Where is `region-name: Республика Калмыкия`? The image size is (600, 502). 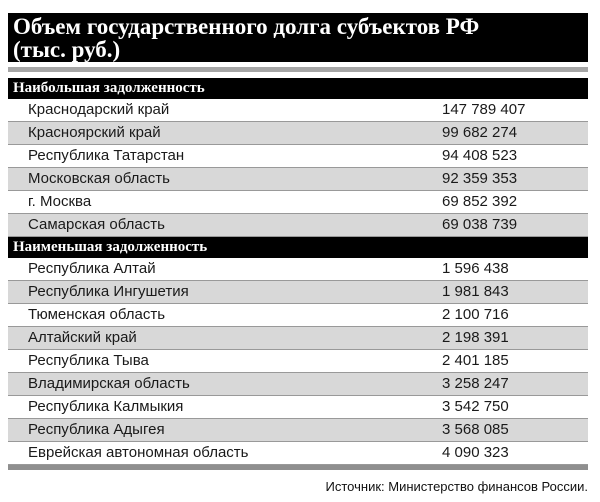 region-name: Республика Калмыкия is located at coordinates (106, 406).